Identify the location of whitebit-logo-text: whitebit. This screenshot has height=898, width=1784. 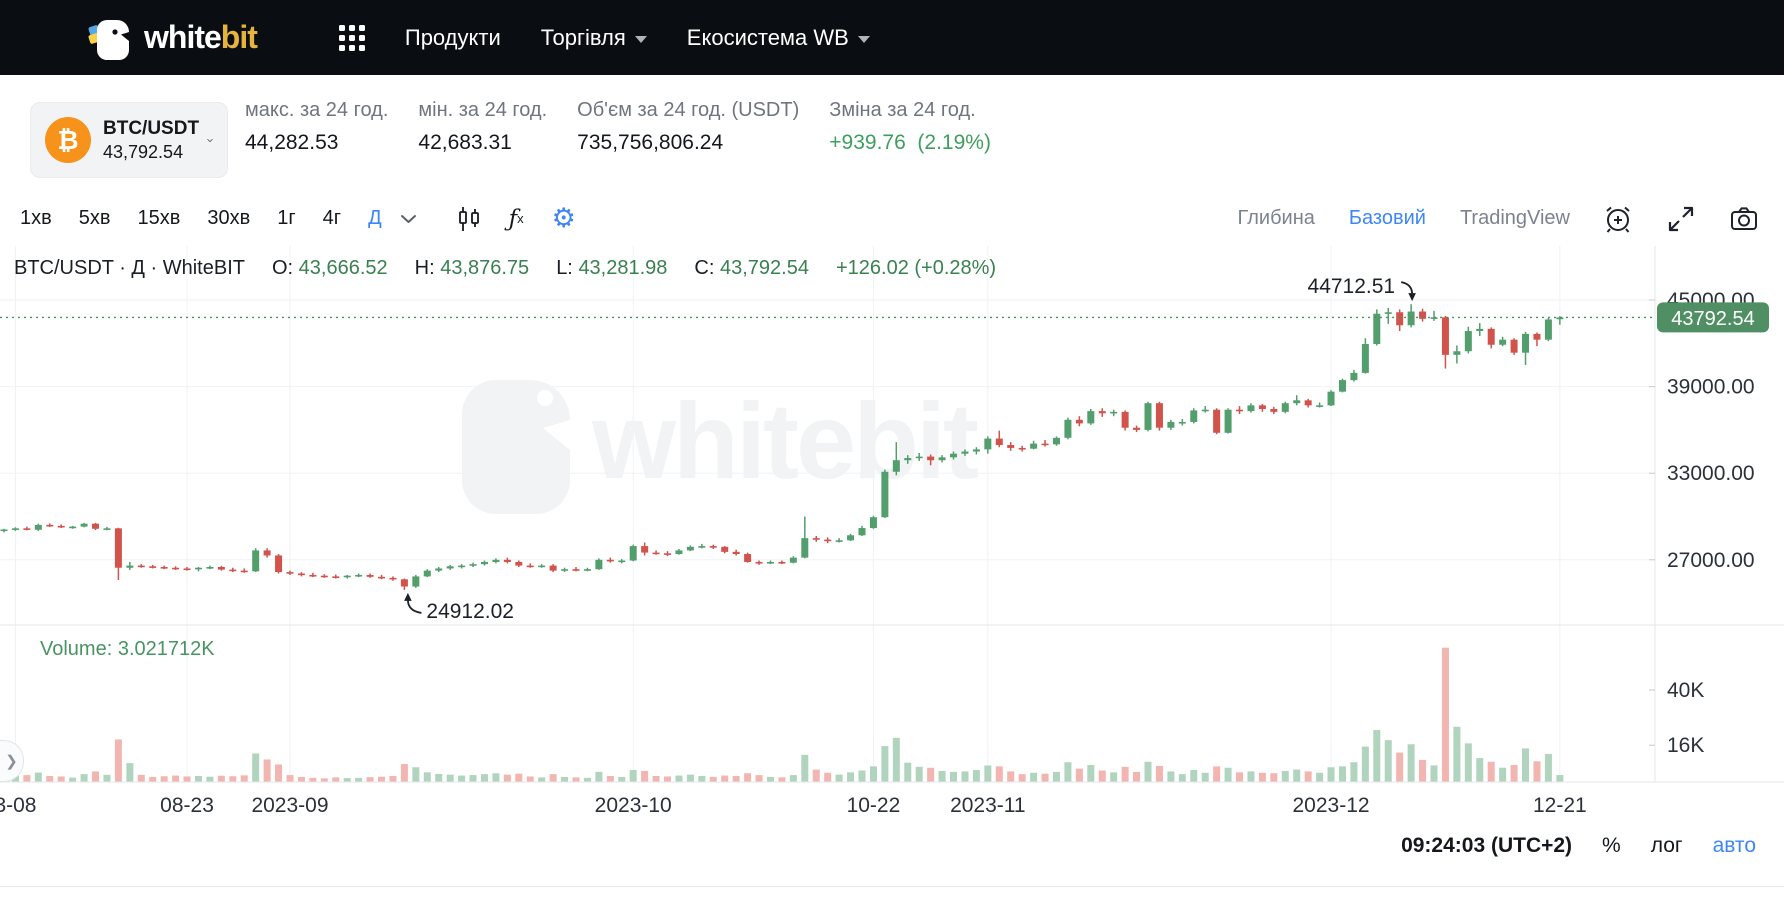
(201, 37).